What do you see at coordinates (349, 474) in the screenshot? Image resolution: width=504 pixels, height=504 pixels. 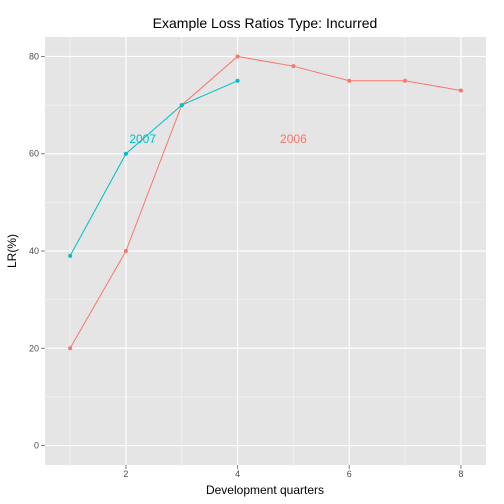 I see `x-tick-label: 6` at bounding box center [349, 474].